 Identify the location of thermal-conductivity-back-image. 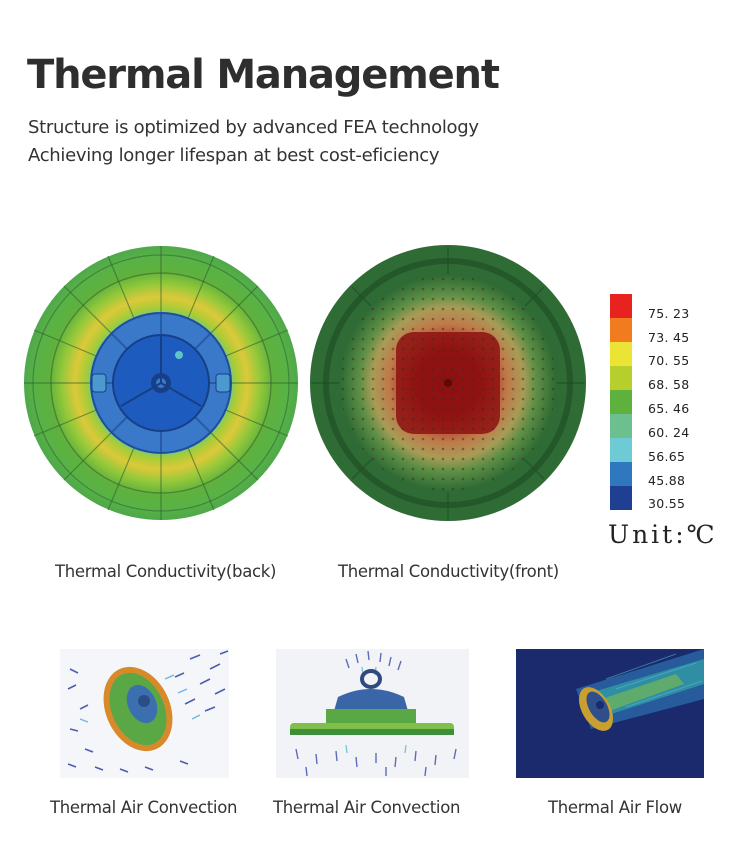
(161, 383).